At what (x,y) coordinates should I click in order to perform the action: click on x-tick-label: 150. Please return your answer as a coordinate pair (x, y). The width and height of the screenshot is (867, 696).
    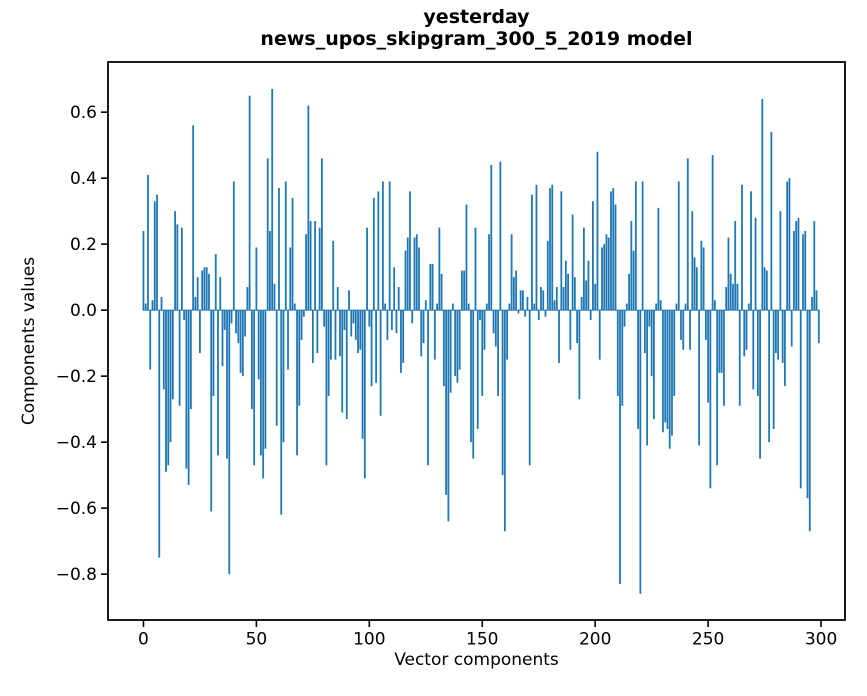
    Looking at the image, I should click on (482, 639).